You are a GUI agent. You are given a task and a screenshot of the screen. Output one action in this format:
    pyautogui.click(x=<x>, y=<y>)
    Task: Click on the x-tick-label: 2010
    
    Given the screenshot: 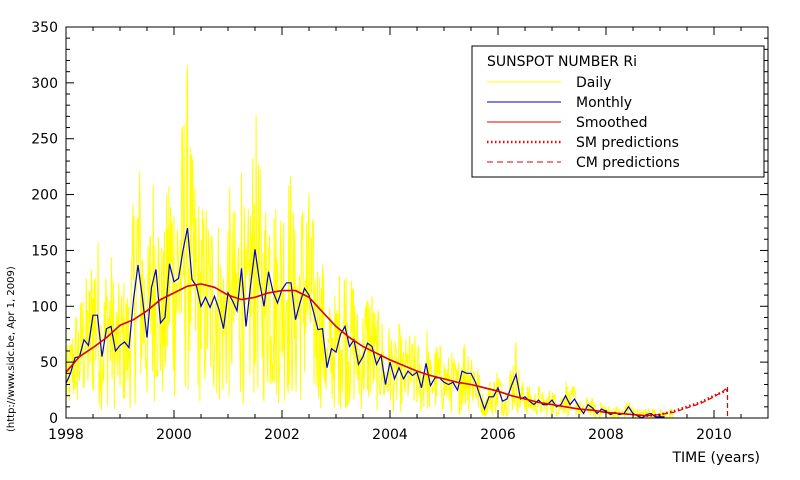 What is the action you would take?
    pyautogui.click(x=714, y=435)
    